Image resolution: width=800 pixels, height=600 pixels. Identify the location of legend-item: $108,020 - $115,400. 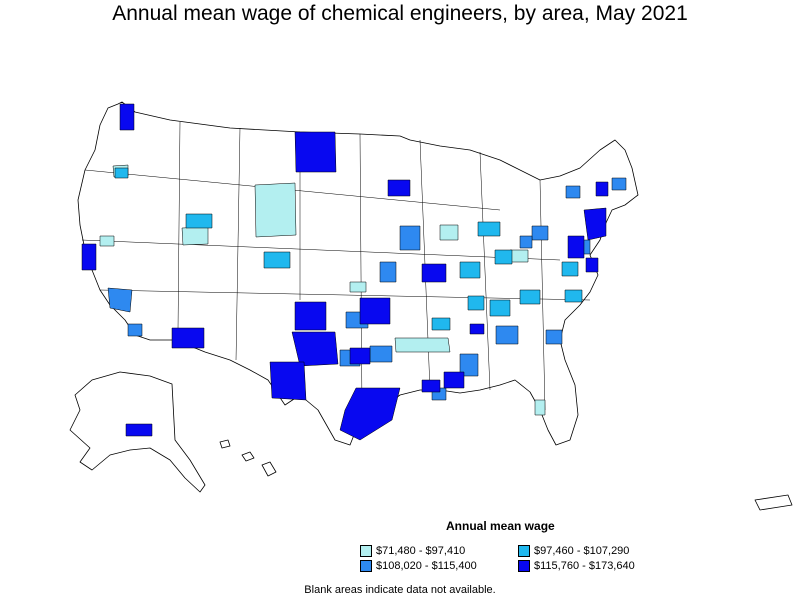
(418, 566).